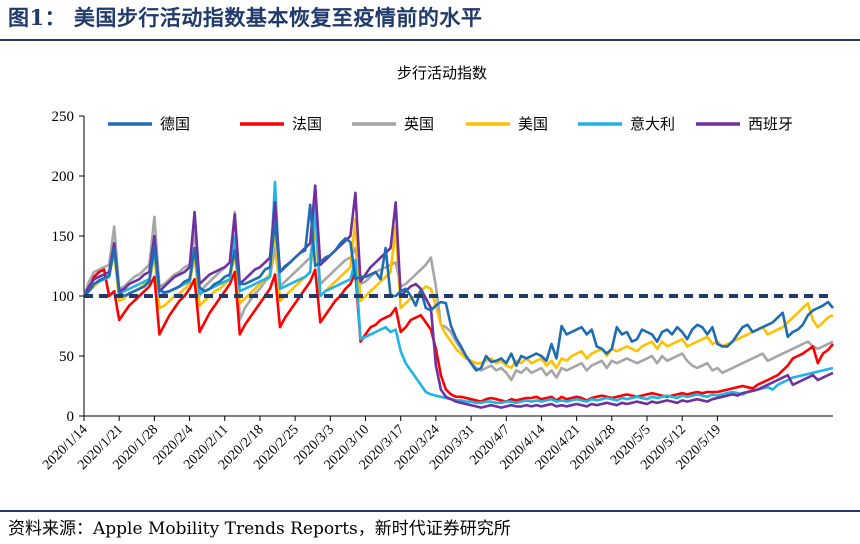 The width and height of the screenshot is (860, 544). I want to click on legend-label: 美国, so click(533, 124).